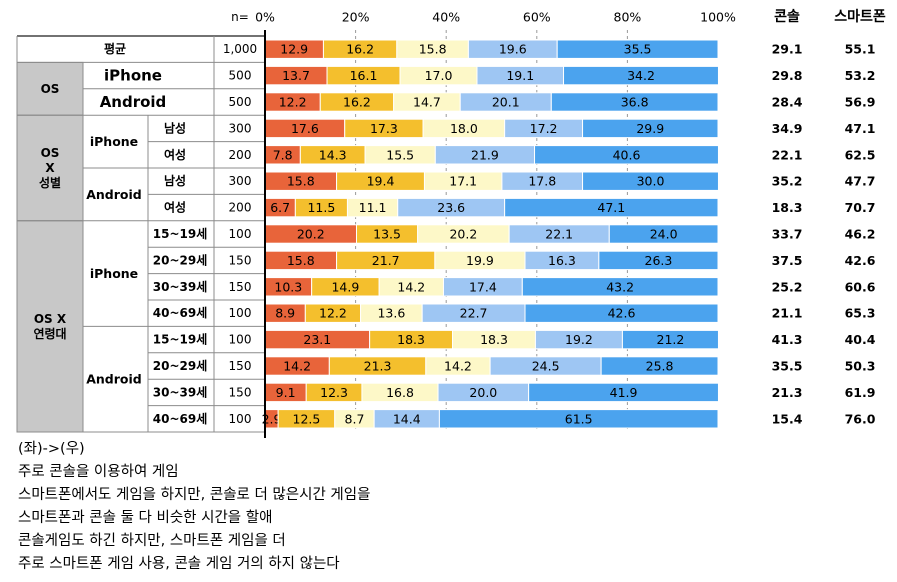 This screenshot has width=897, height=582. What do you see at coordinates (660, 366) in the screenshot?
I see `bar-data-label: 25.8` at bounding box center [660, 366].